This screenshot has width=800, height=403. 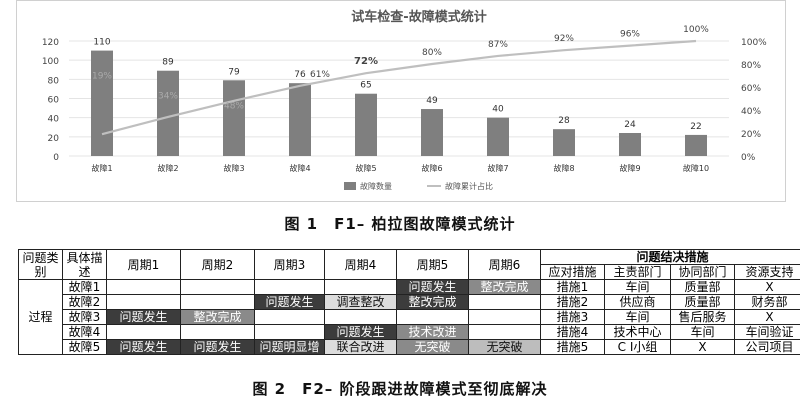 What do you see at coordinates (50, 62) in the screenshot?
I see `y-tick-label: 100` at bounding box center [50, 62].